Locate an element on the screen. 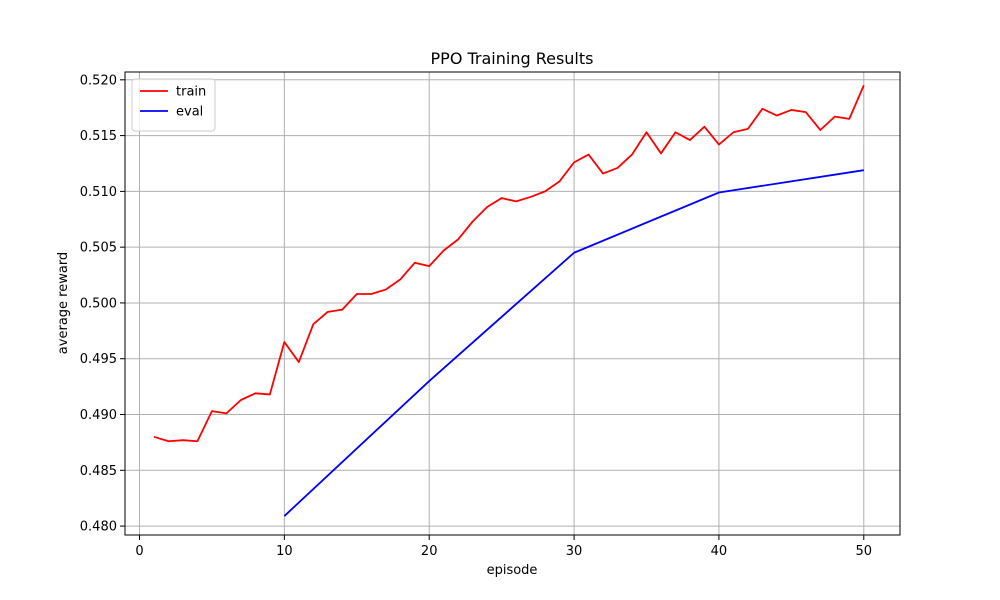 The width and height of the screenshot is (1000, 600). x-tick-label: 30 is located at coordinates (574, 551).